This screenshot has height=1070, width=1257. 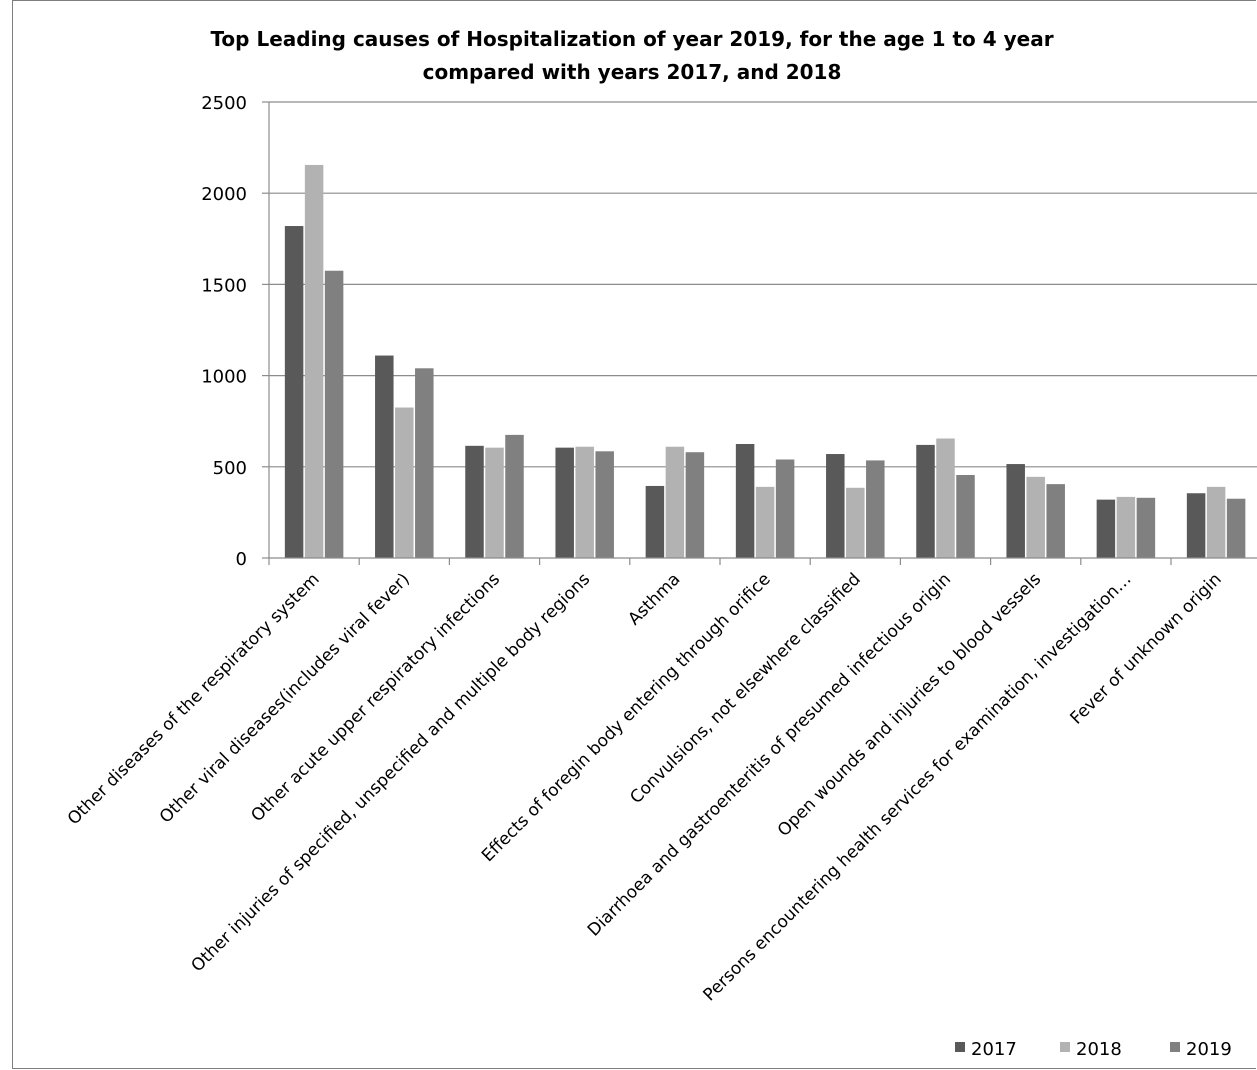 What do you see at coordinates (224, 285) in the screenshot?
I see `y-tick-label: 1500` at bounding box center [224, 285].